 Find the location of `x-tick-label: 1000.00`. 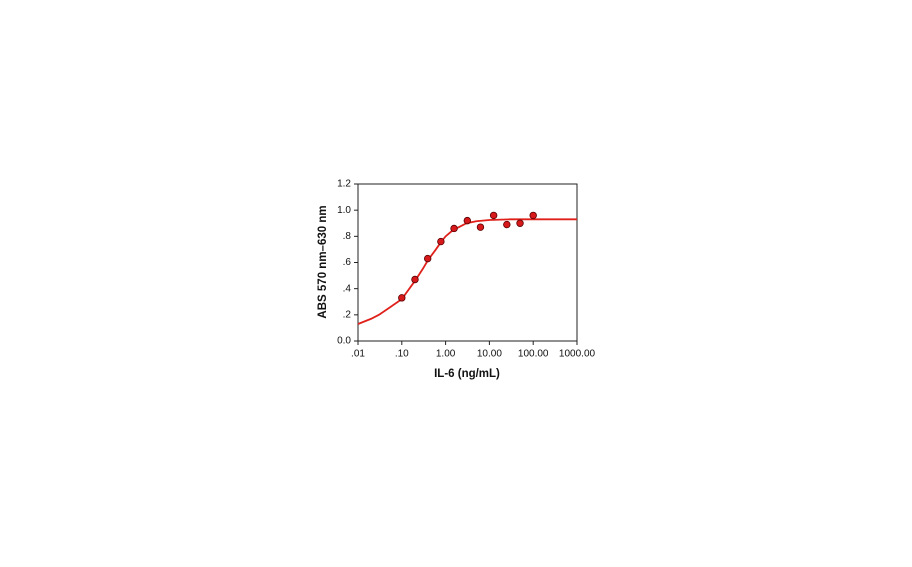

x-tick-label: 1000.00 is located at coordinates (577, 354).